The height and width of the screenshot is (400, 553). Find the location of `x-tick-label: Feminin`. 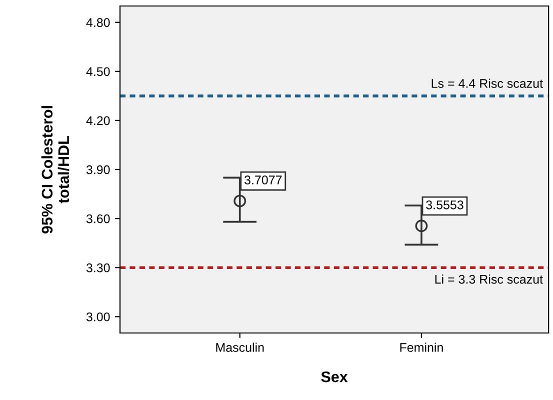

x-tick-label: Feminin is located at coordinates (421, 347).